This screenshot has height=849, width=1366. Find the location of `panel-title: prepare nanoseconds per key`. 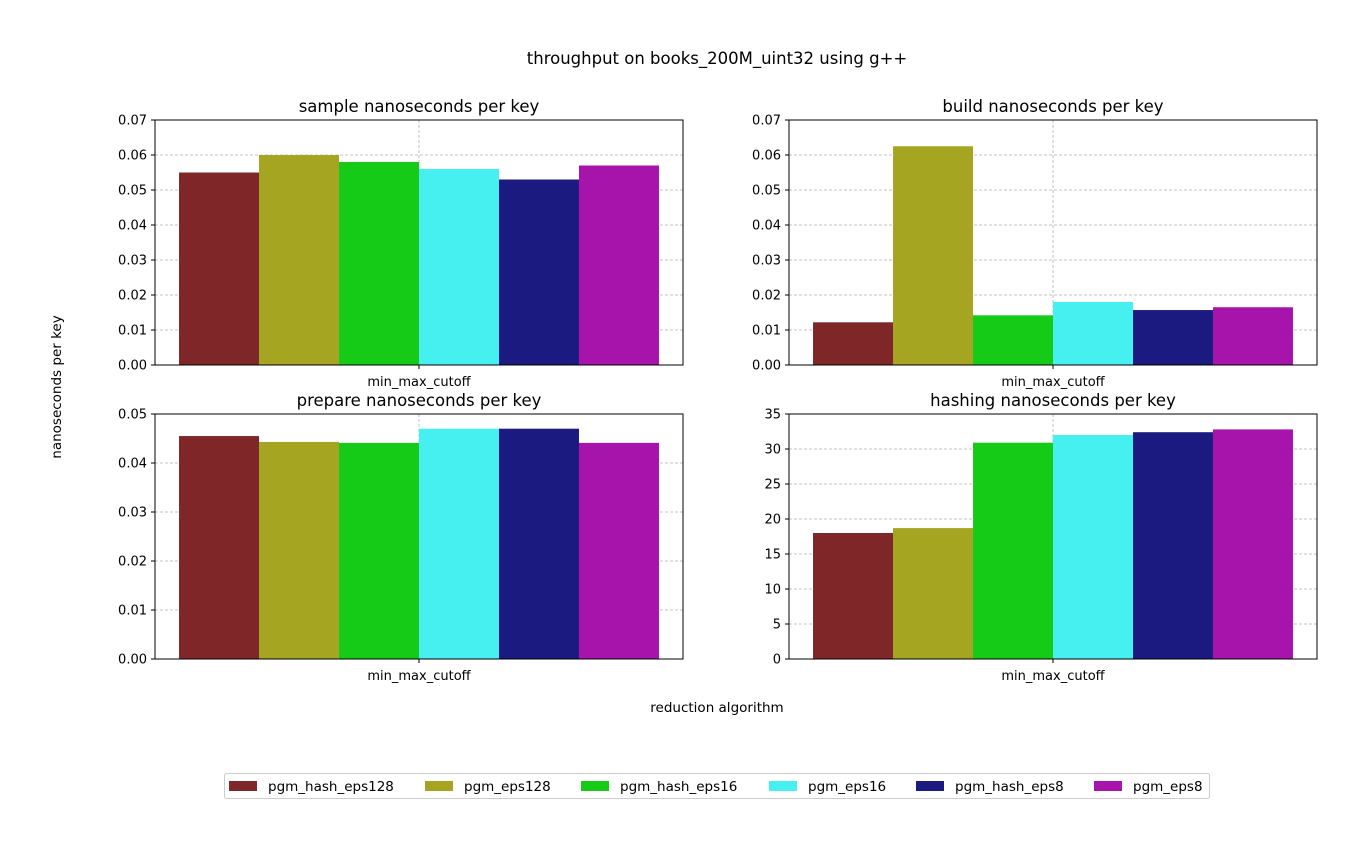

panel-title: prepare nanoseconds per key is located at coordinates (419, 400).